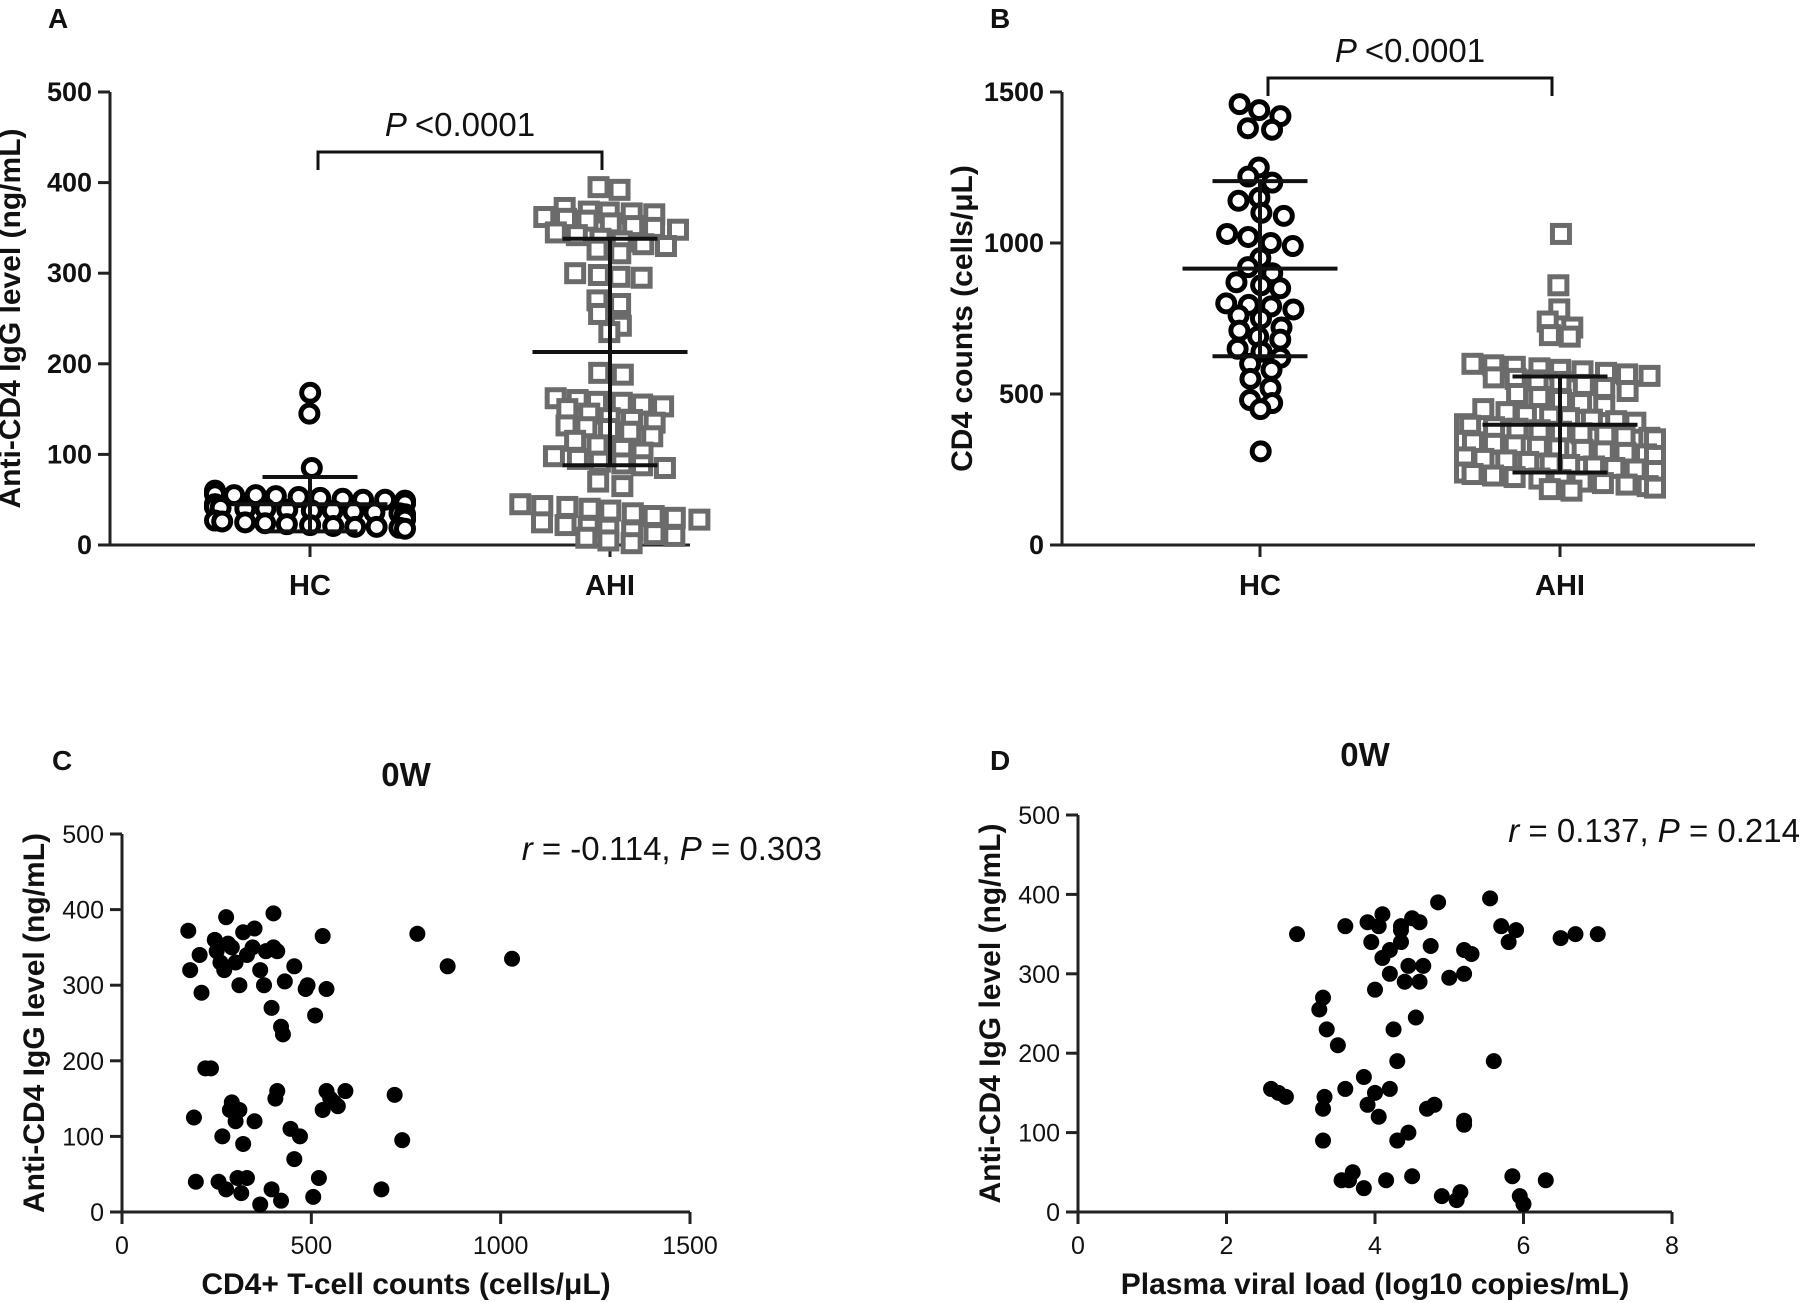 The image size is (1806, 1303). Describe the element at coordinates (69, 183) in the screenshot. I see `y-tick-label: 400` at that location.